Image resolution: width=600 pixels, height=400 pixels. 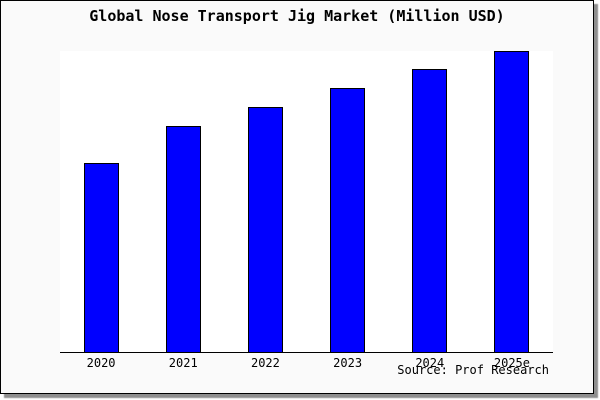 I want to click on bar-slot-2023, so click(x=348, y=201).